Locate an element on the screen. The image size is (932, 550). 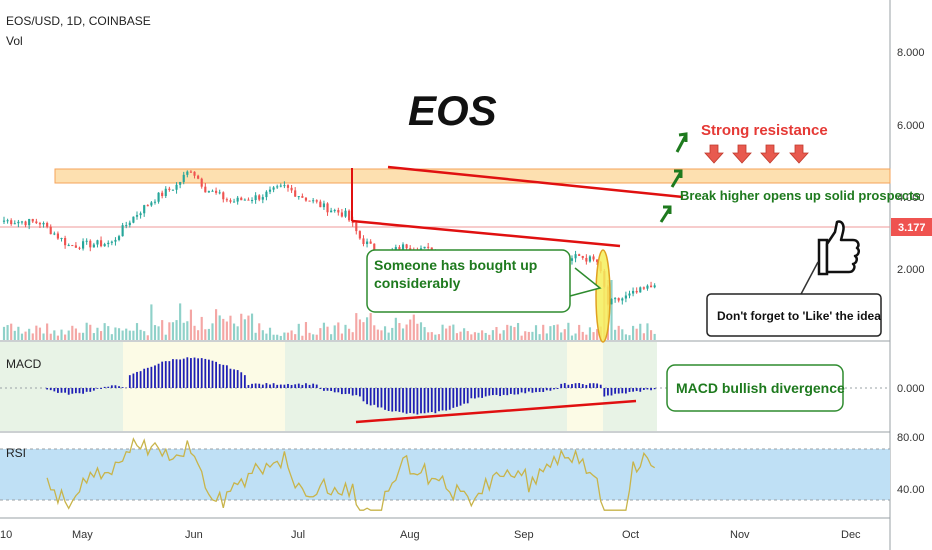
bought-label: Someone has bought up considerably is located at coordinates (456, 274).